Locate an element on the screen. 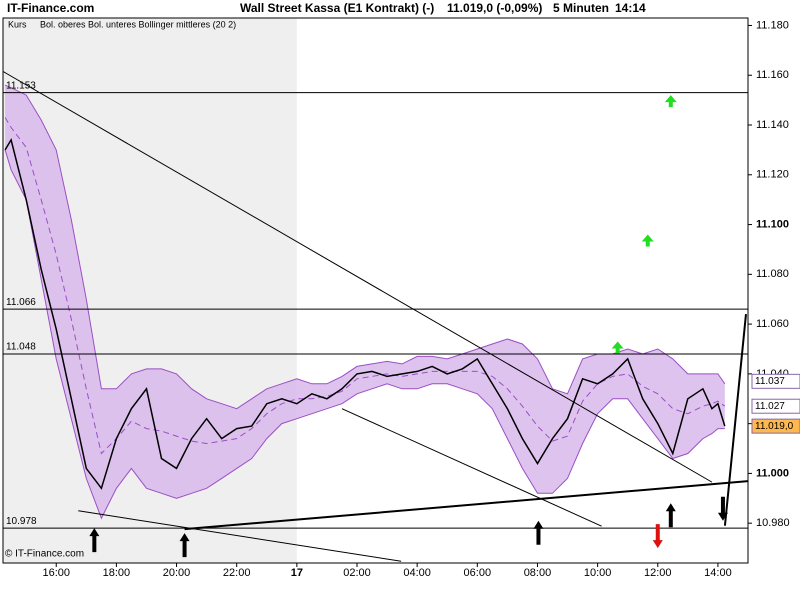  x-tick-label: 02:00 is located at coordinates (357, 573).